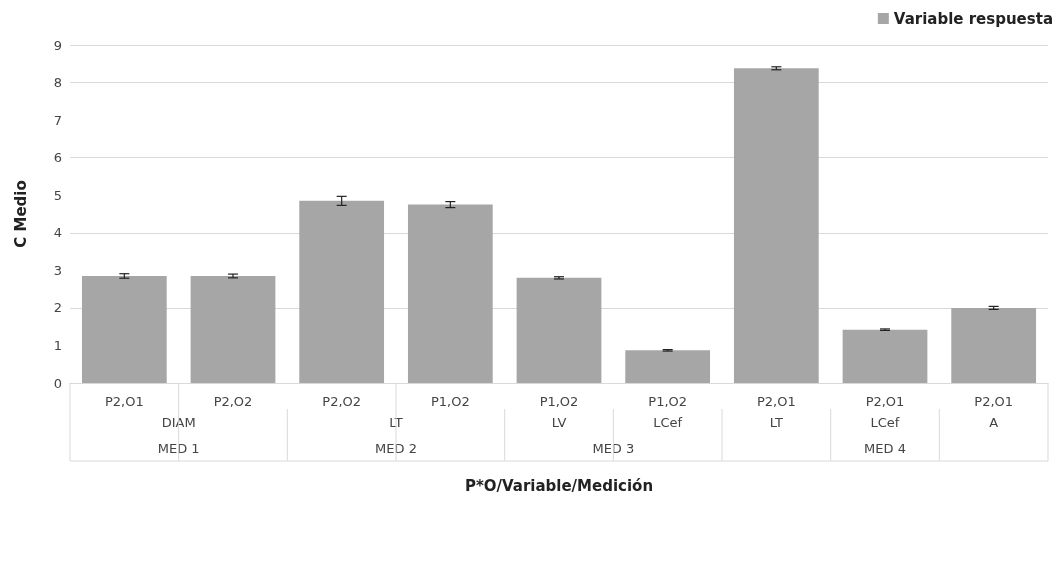 The width and height of the screenshot is (1062, 583). I want to click on y-tick-label: 0, so click(57, 383).